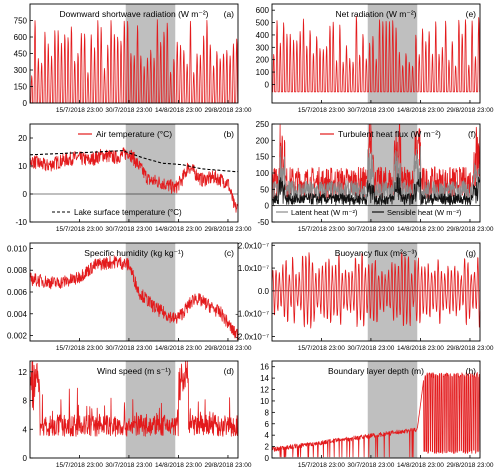 The width and height of the screenshot is (500, 467). What do you see at coordinates (376, 371) in the screenshot?
I see `chart-title: Boundary layer depth (m)` at bounding box center [376, 371].